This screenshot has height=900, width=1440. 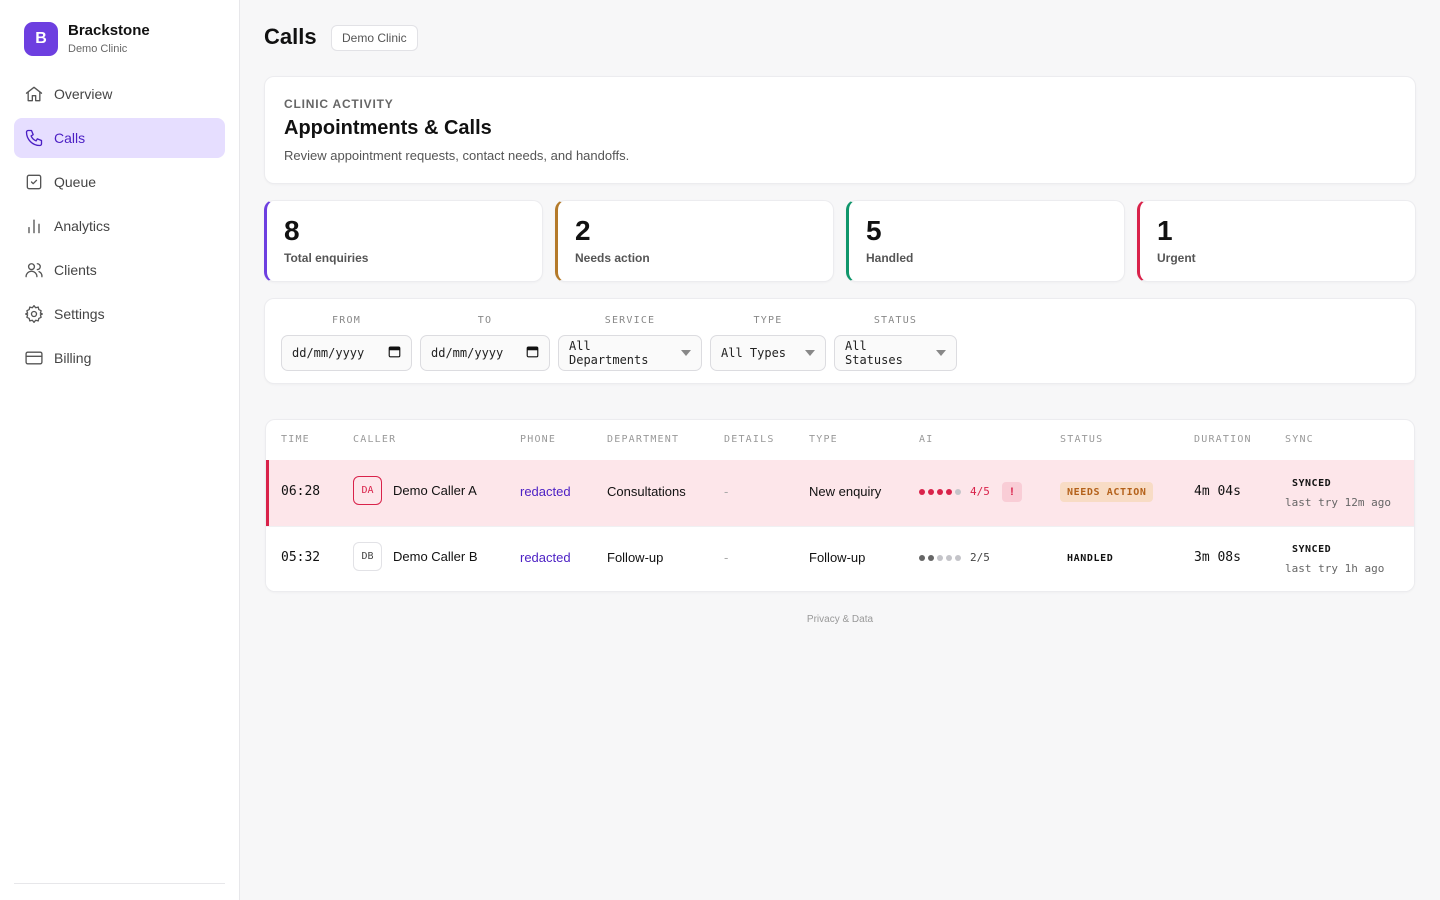 What do you see at coordinates (1312, 549) in the screenshot?
I see `sync-status: SYNCED` at bounding box center [1312, 549].